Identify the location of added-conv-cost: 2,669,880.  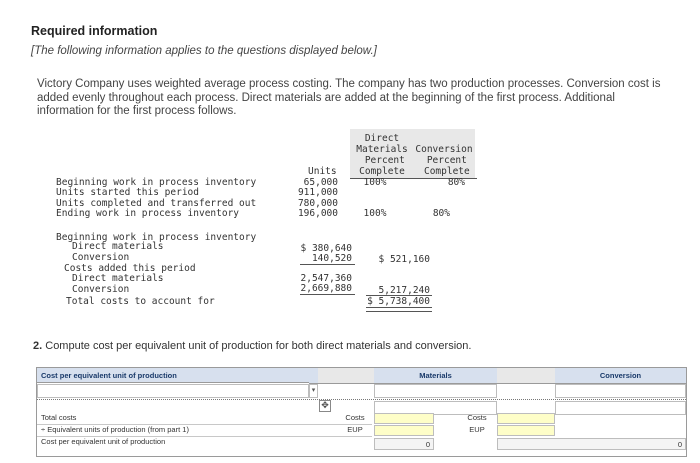
(326, 288).